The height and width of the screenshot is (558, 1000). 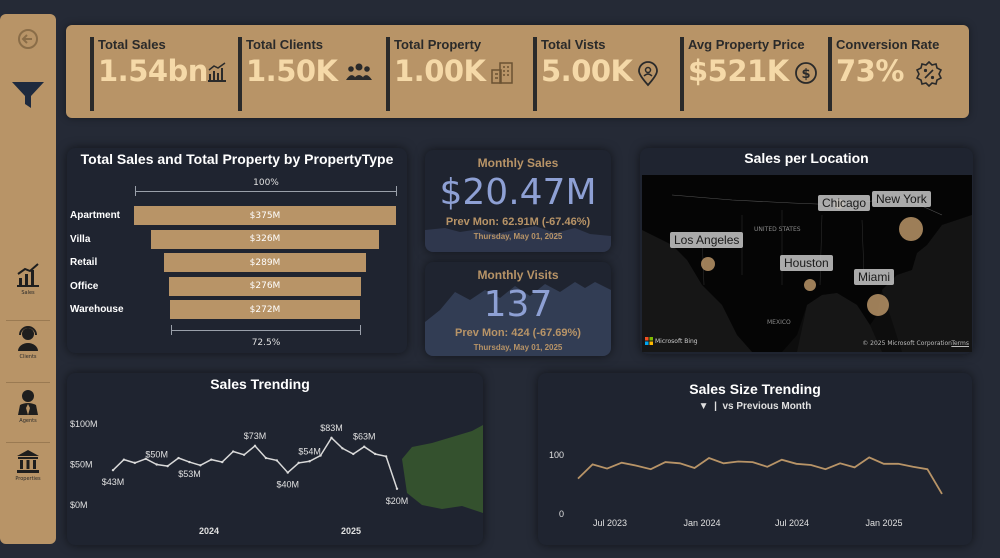 What do you see at coordinates (28, 421) in the screenshot?
I see `nav-agents-label: Agents` at bounding box center [28, 421].